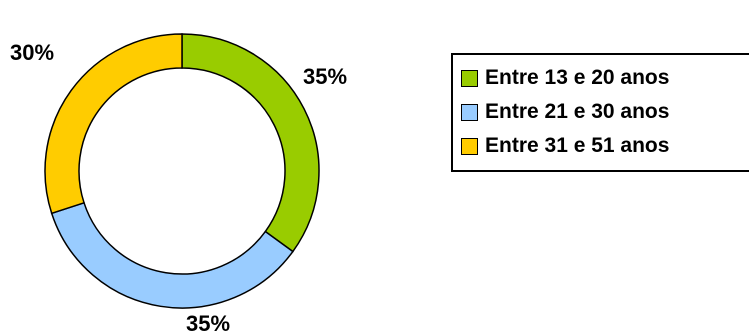 The image size is (749, 334). I want to click on data-label-31-51: 30%, so click(32, 52).